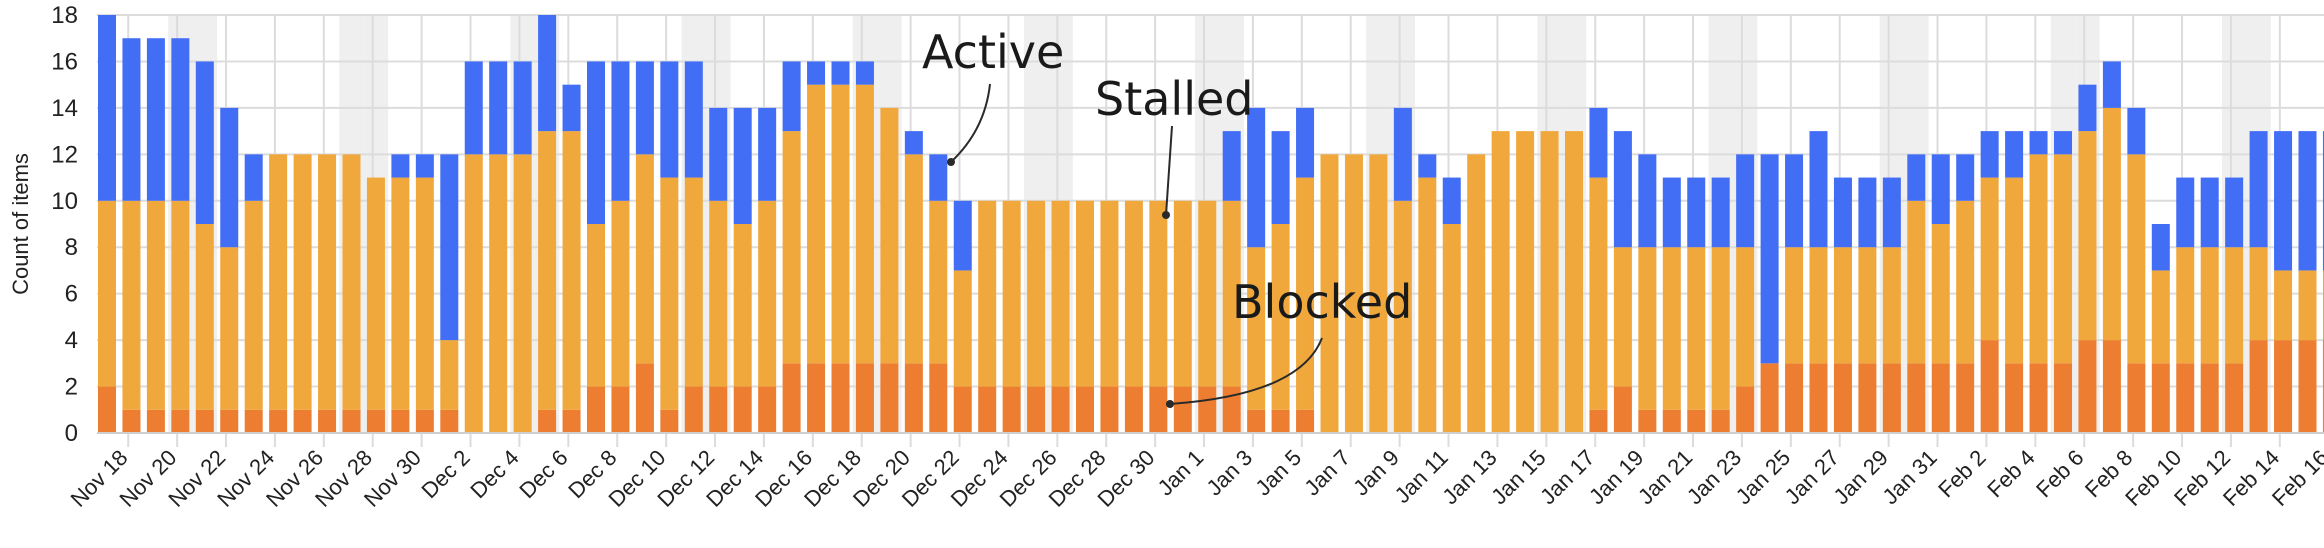  I want to click on annotation-stalled: Stalled, so click(1174, 99).